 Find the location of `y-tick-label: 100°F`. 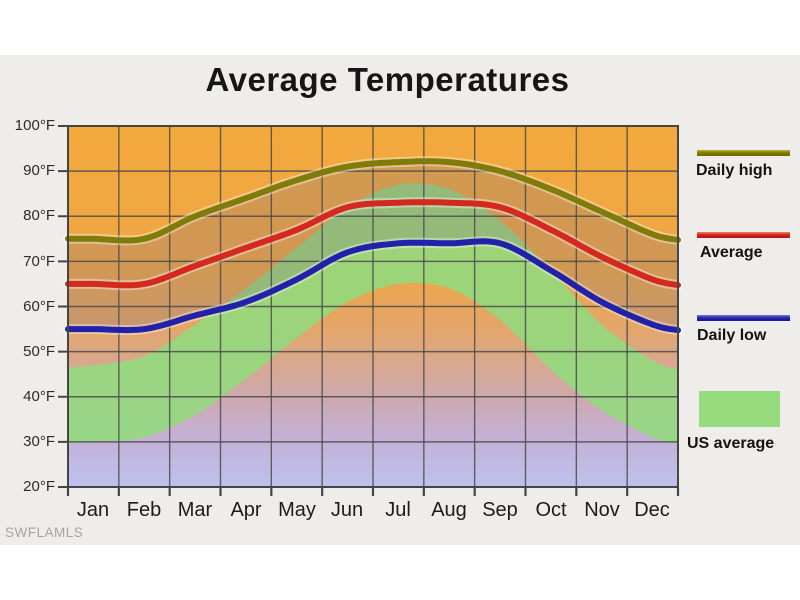

y-tick-label: 100°F is located at coordinates (34, 125).